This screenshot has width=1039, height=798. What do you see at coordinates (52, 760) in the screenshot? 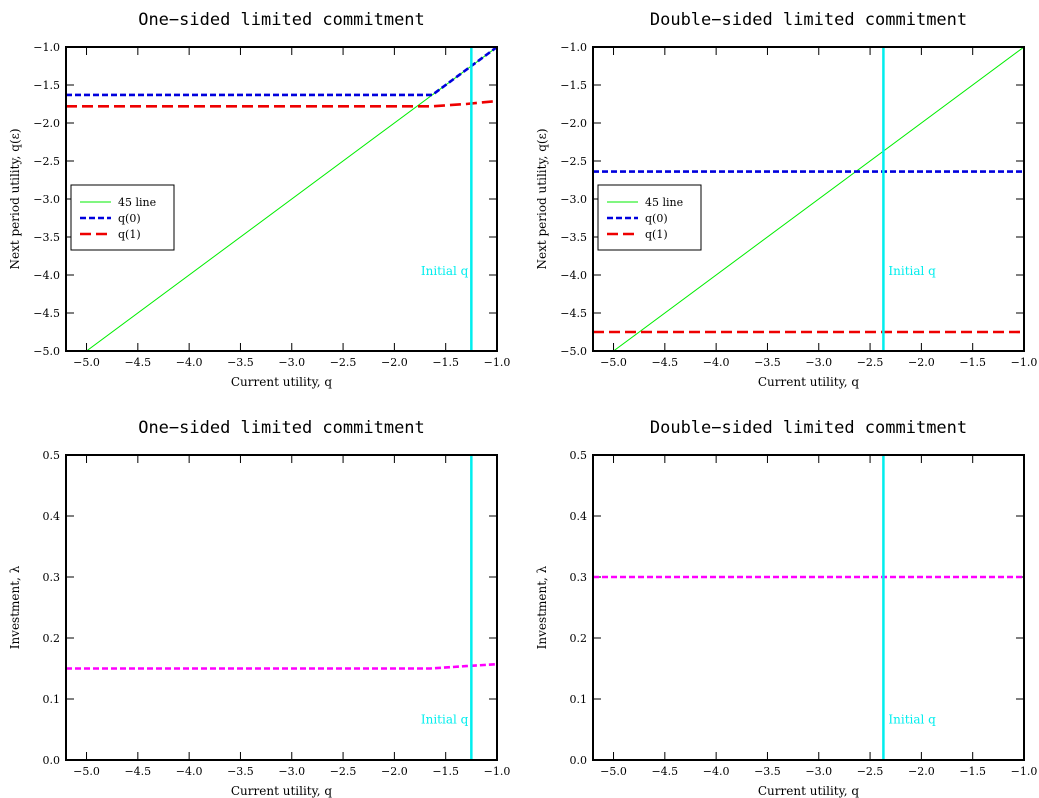
I see `y-tick-label: 0.0` at bounding box center [52, 760].